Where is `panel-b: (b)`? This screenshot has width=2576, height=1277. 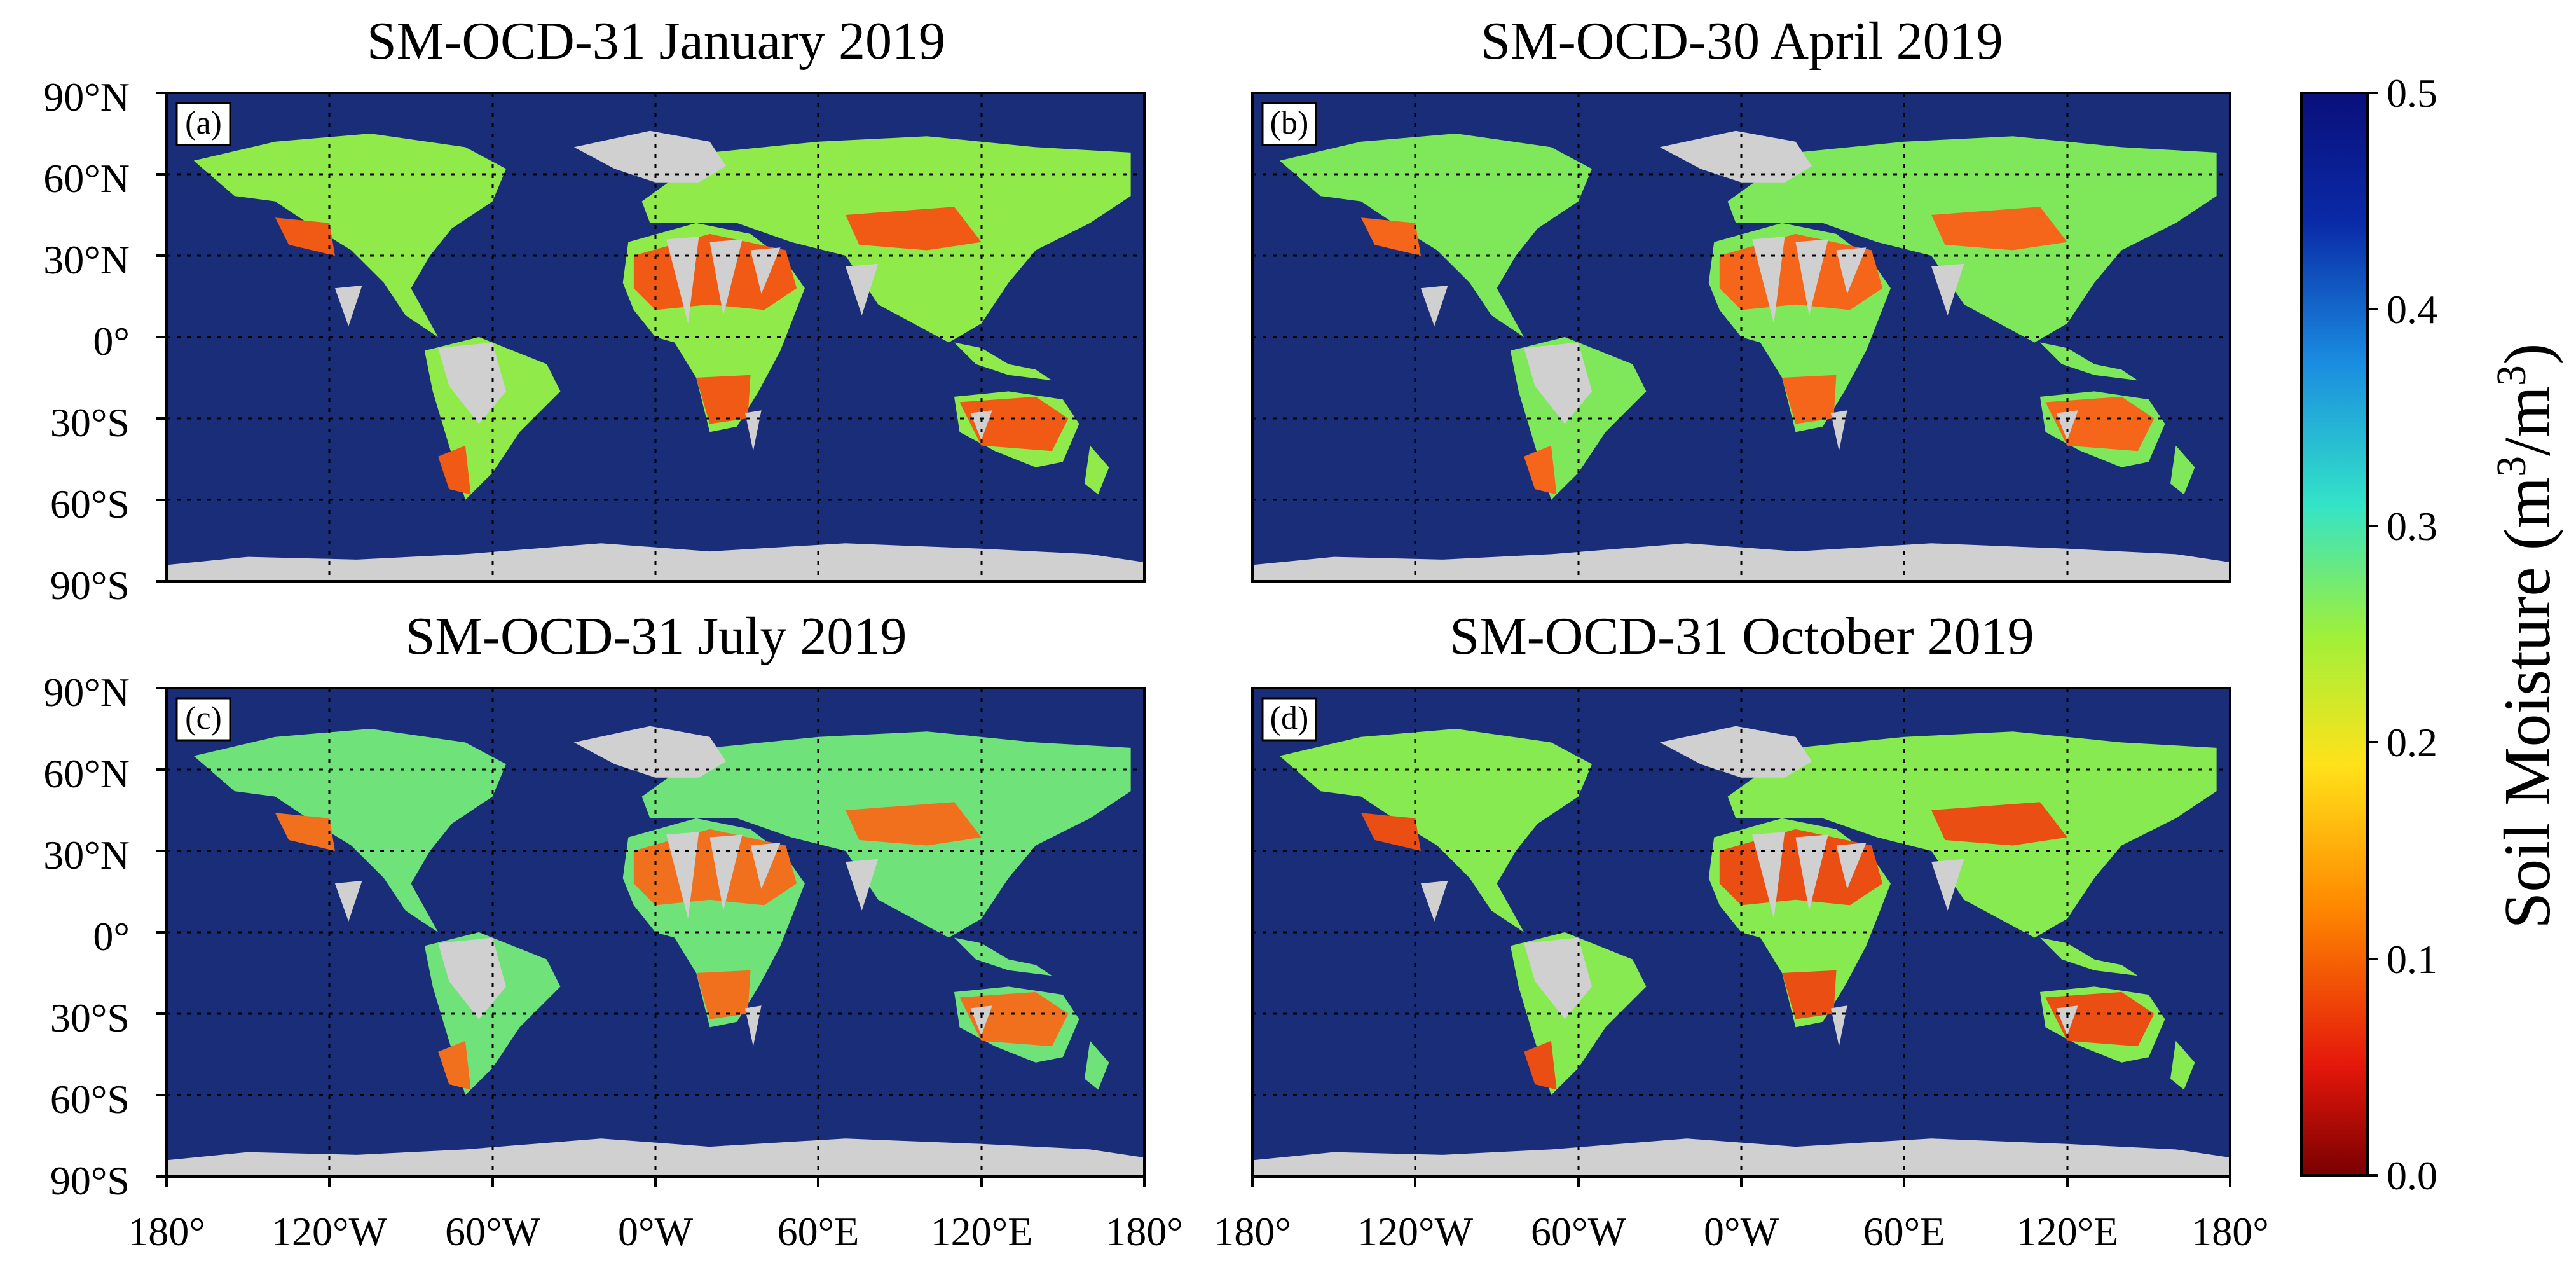 panel-b: (b) is located at coordinates (1741, 337).